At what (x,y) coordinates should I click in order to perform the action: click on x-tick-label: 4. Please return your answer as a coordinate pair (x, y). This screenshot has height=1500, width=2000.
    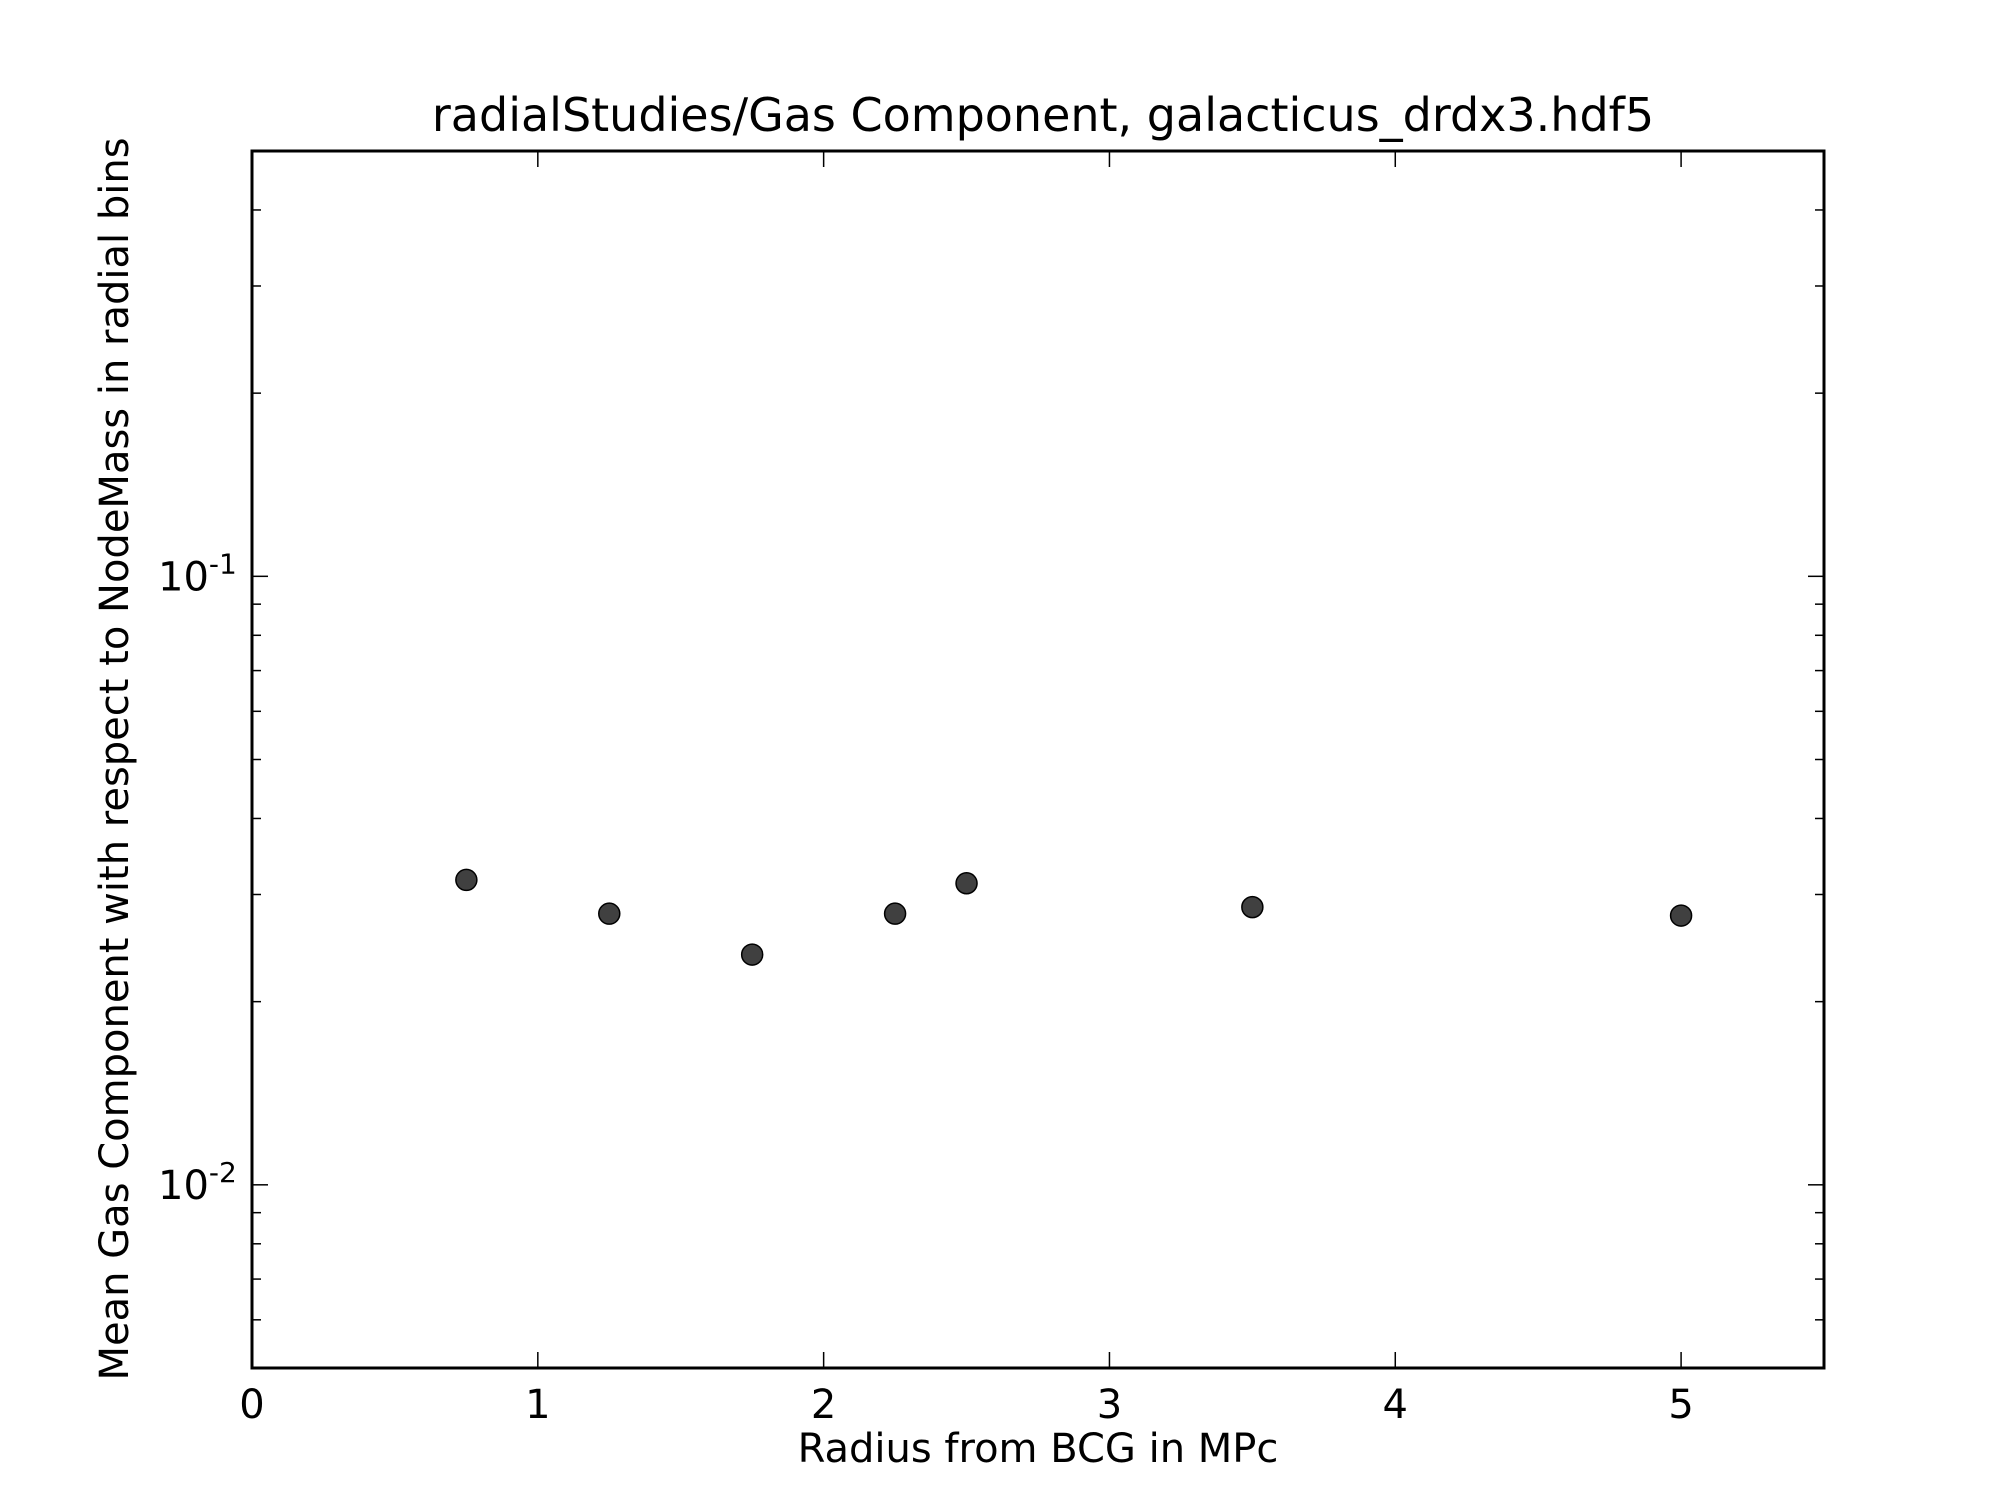
    Looking at the image, I should click on (1395, 1405).